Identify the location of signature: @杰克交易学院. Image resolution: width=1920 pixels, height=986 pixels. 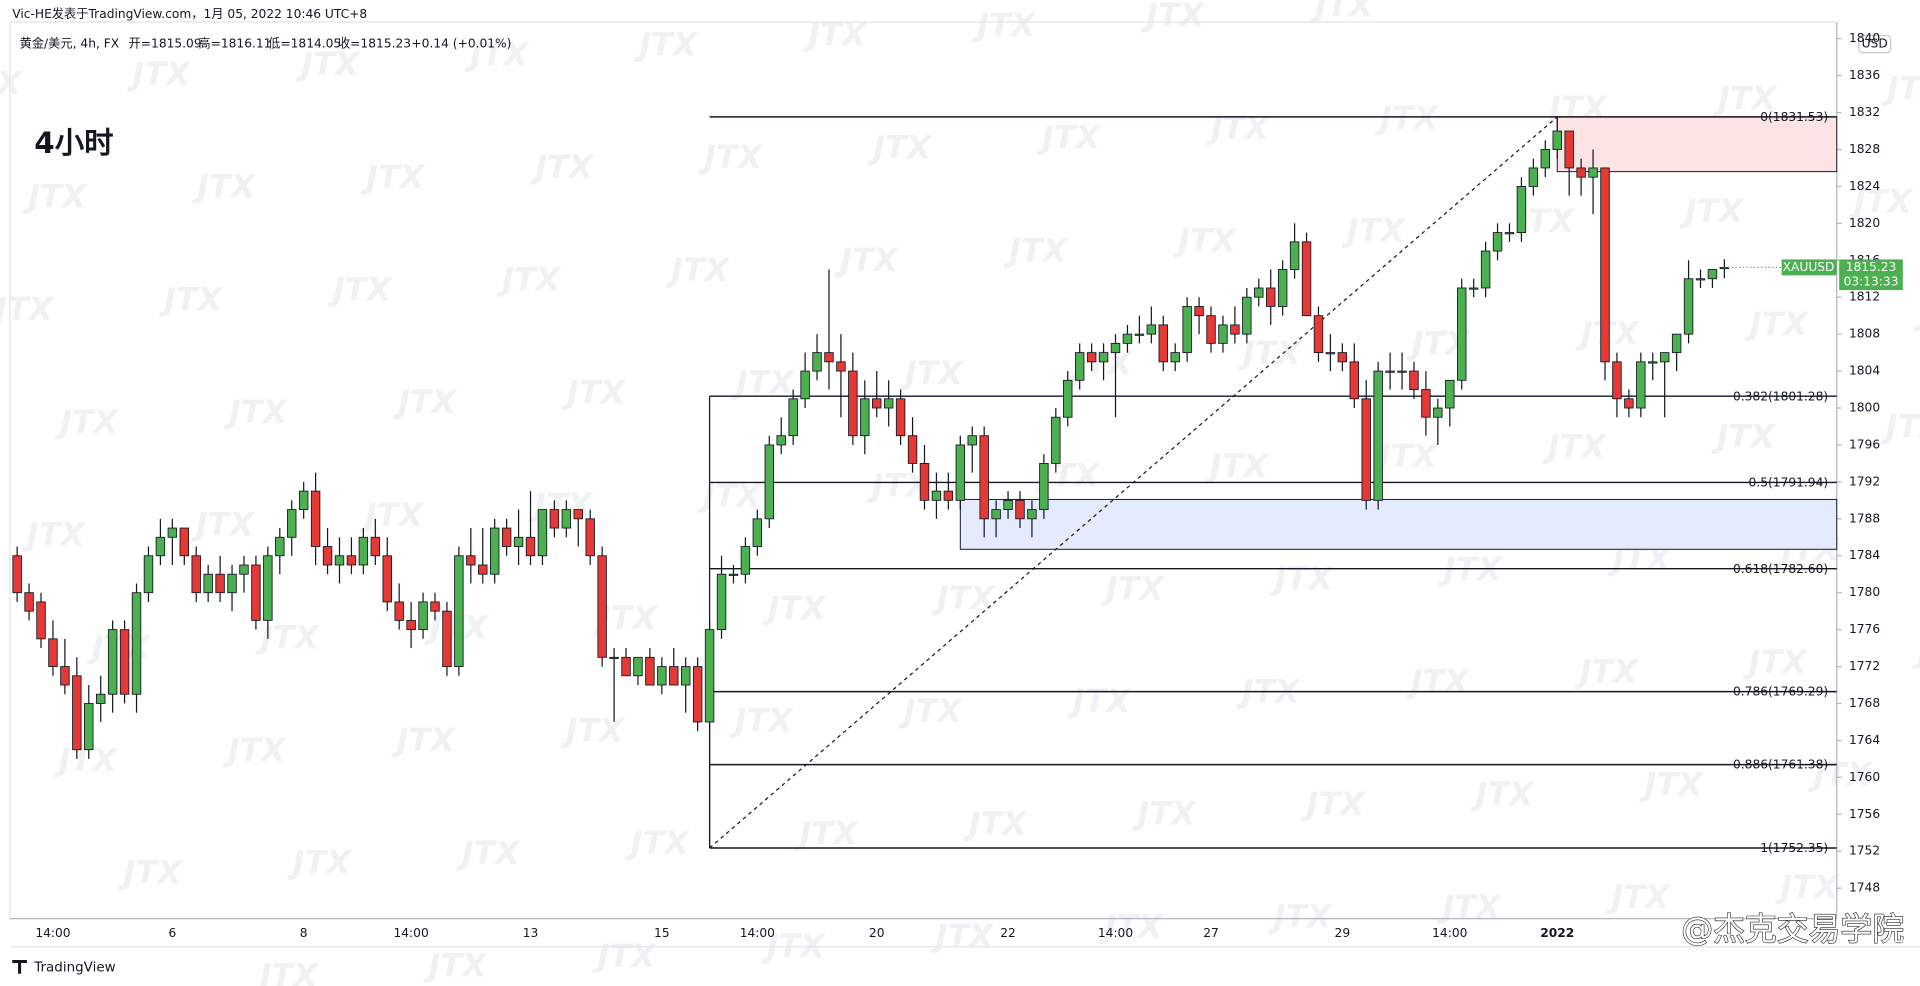
(1792, 929).